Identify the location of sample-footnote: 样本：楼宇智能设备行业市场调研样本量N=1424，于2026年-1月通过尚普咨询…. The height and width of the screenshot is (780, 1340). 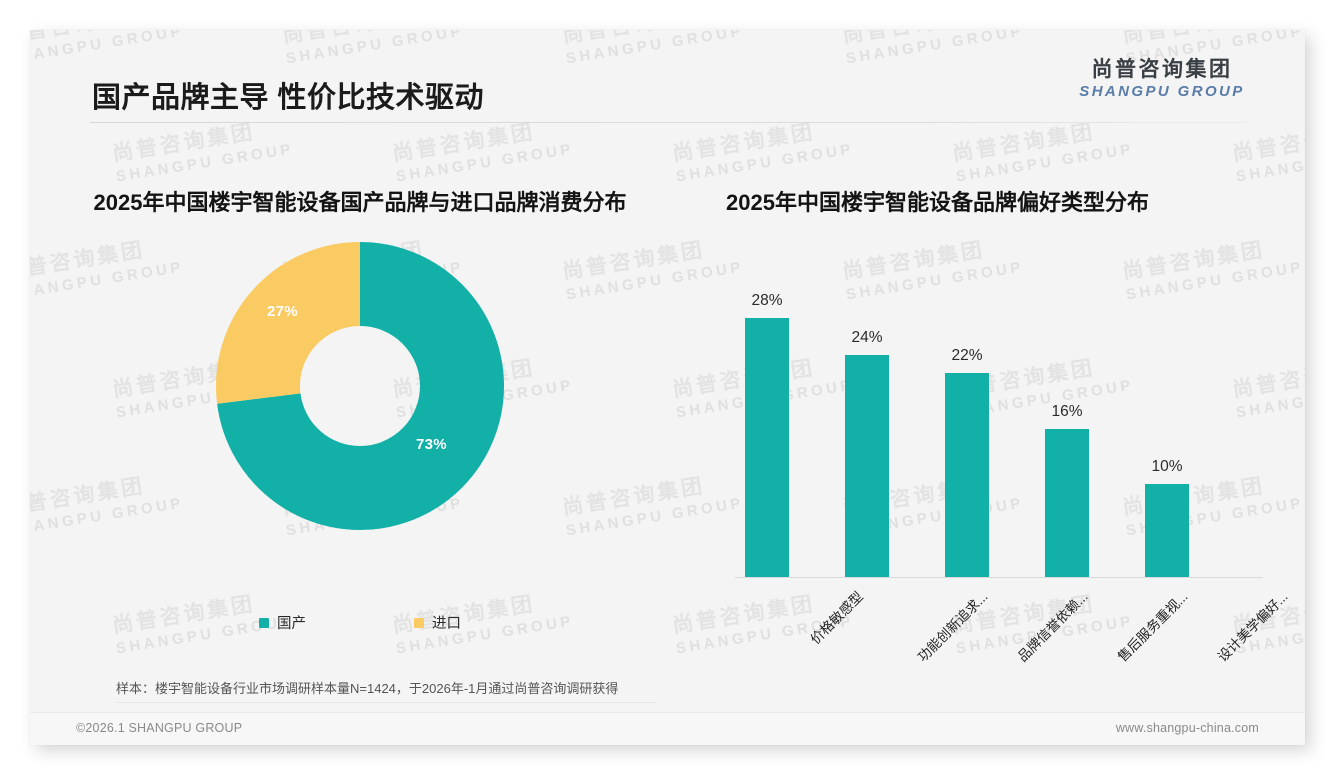
(367, 688).